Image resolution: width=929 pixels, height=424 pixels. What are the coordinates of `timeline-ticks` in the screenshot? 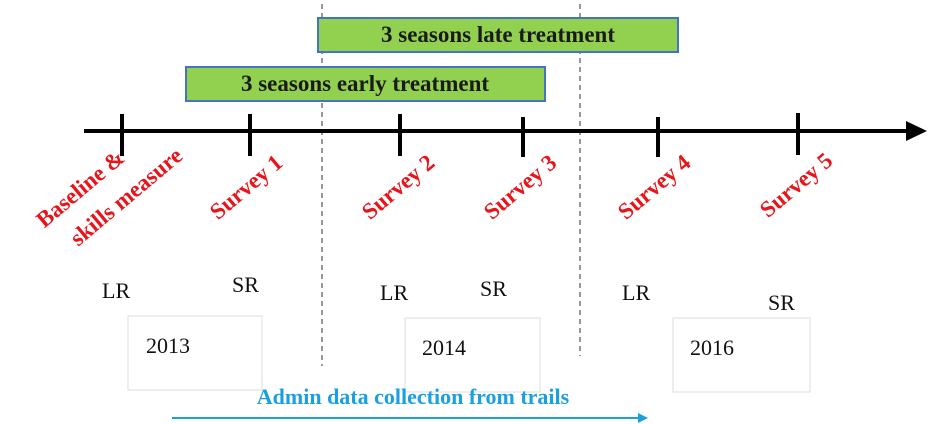 It's located at (460, 135).